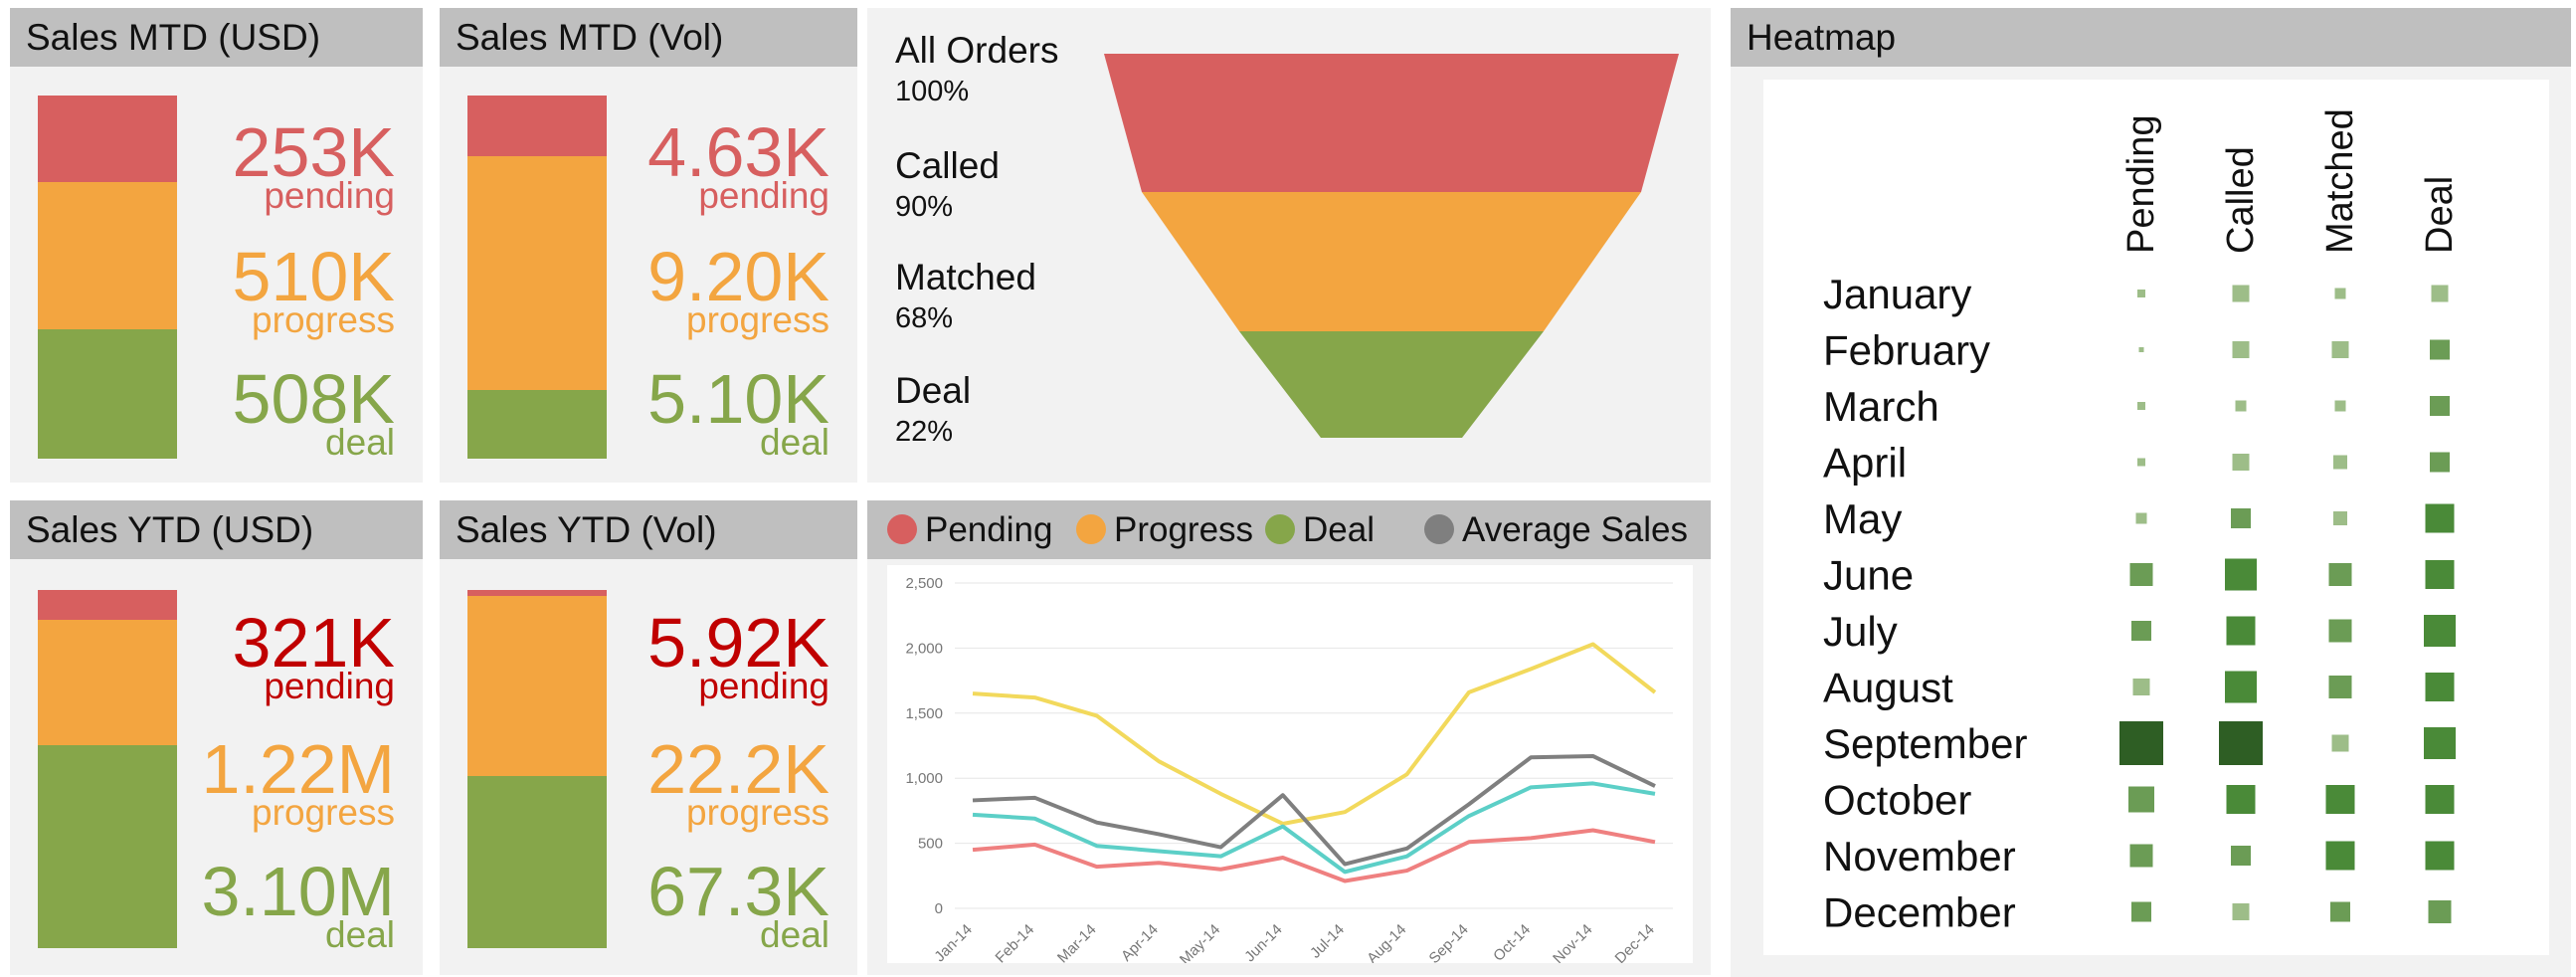 The image size is (2576, 977). I want to click on heatmap-column-label: Pending, so click(2141, 184).